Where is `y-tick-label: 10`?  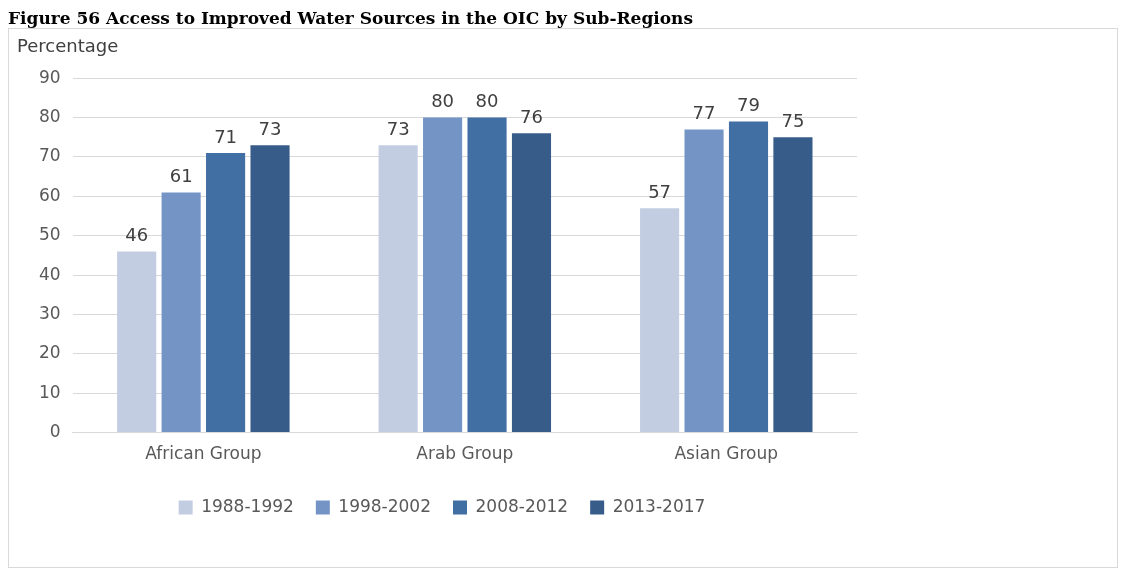
y-tick-label: 10 is located at coordinates (49, 391).